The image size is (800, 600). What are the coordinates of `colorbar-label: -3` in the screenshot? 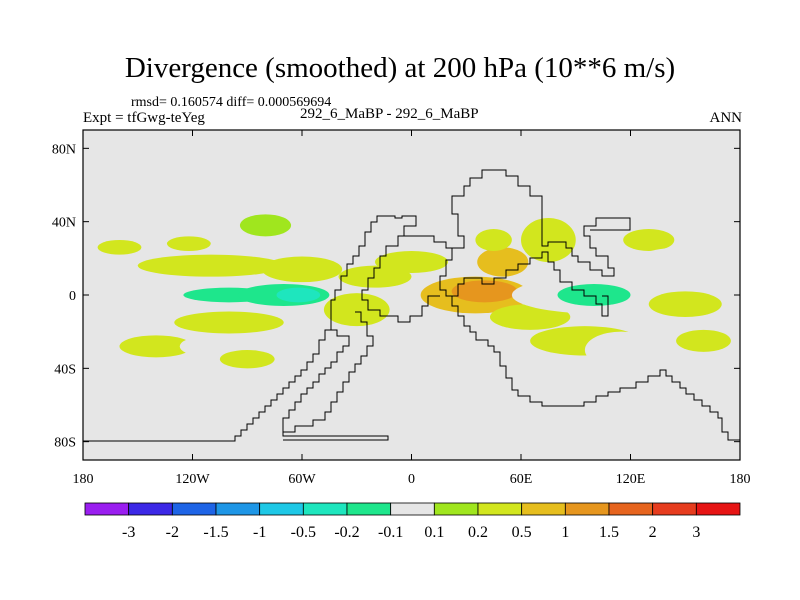 It's located at (128, 532).